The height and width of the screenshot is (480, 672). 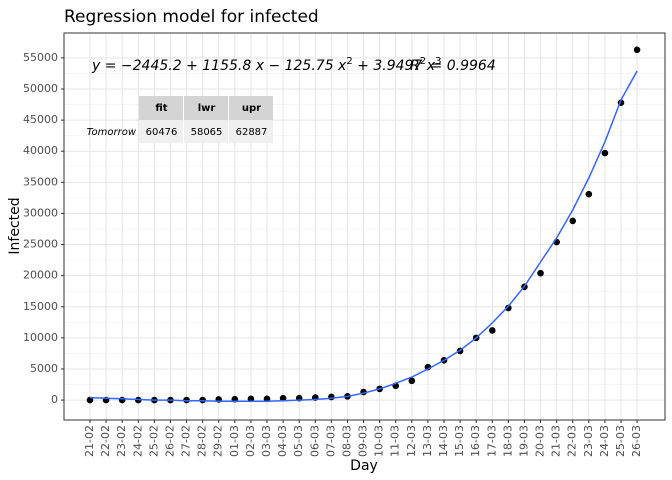 I want to click on y-tick-label: 30000, so click(x=40, y=212).